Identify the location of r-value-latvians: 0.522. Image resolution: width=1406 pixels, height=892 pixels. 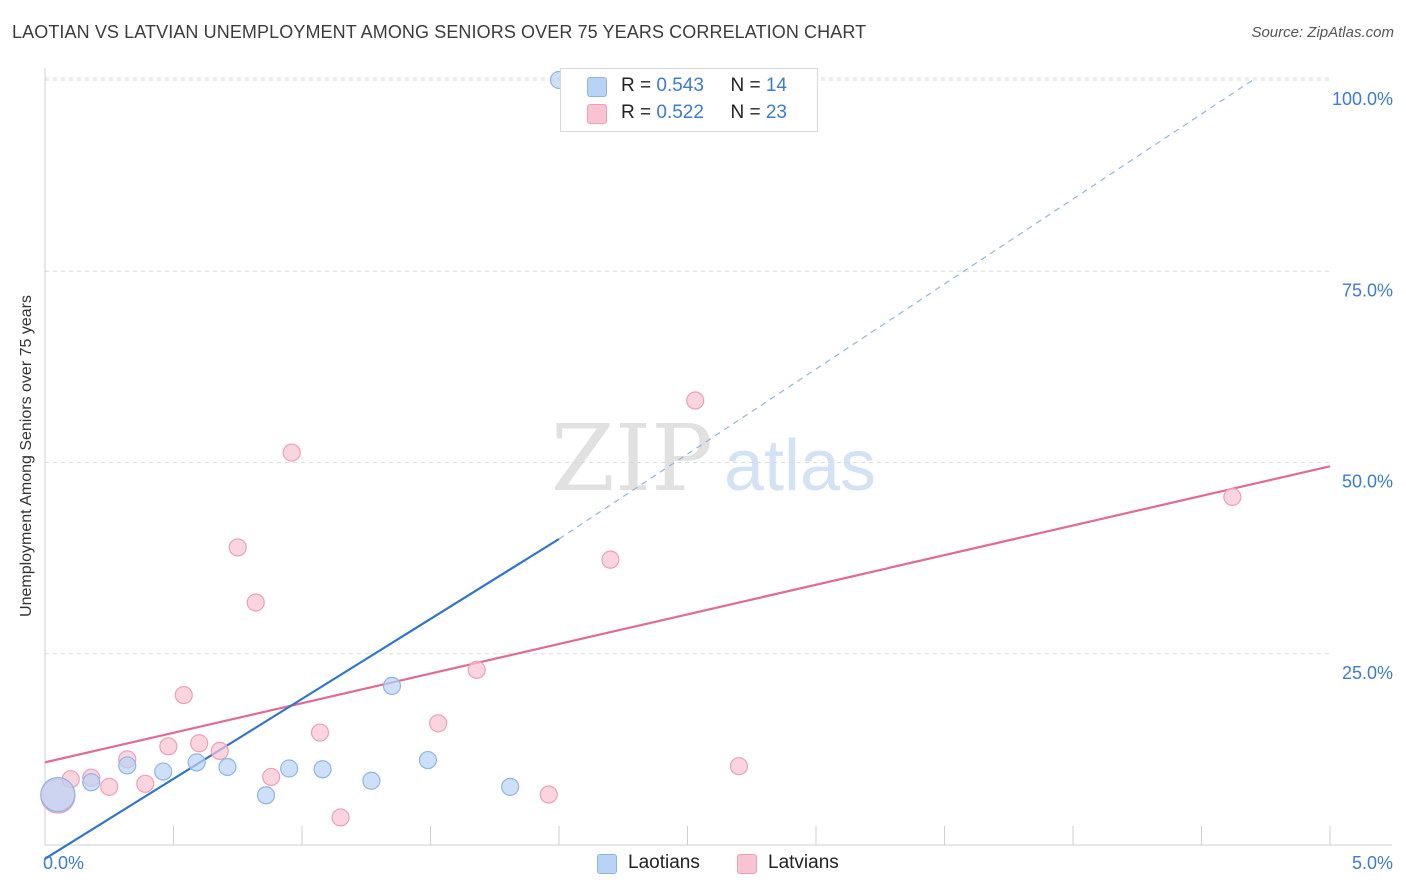
(680, 112).